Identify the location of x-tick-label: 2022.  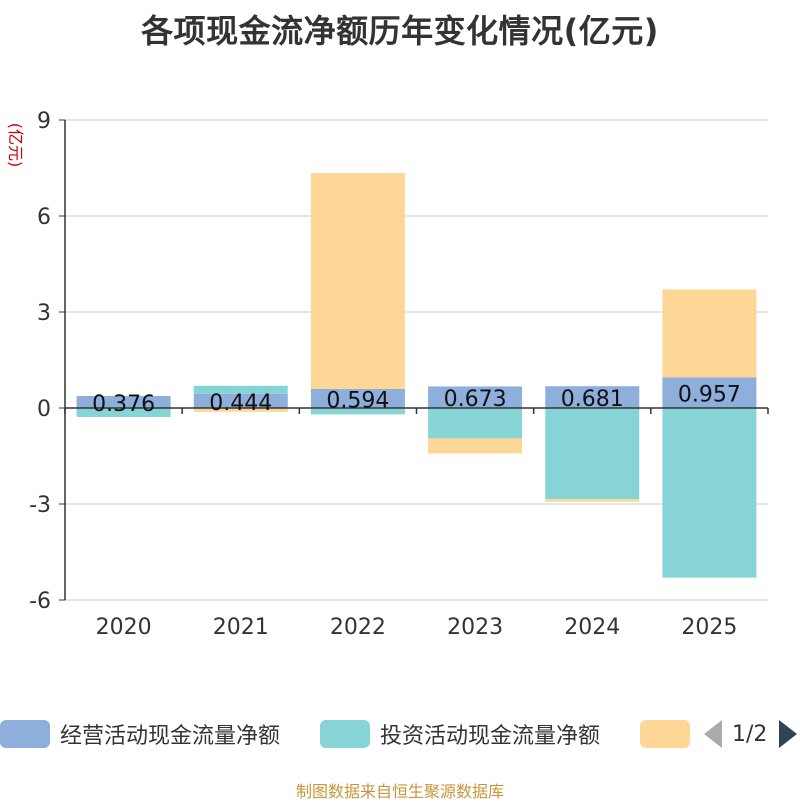
(358, 627).